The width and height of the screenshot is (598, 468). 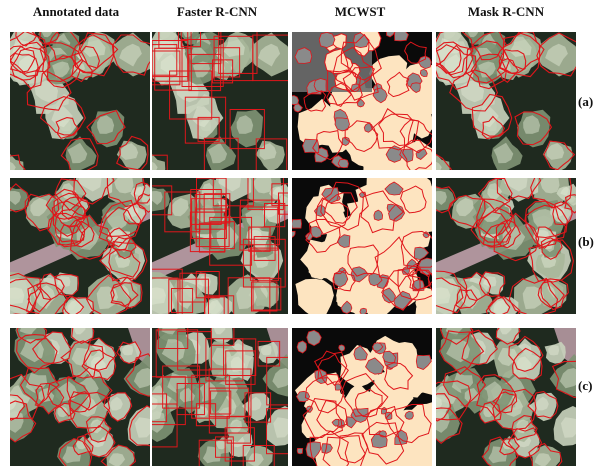 I want to click on row-label-a: (a), so click(x=586, y=101).